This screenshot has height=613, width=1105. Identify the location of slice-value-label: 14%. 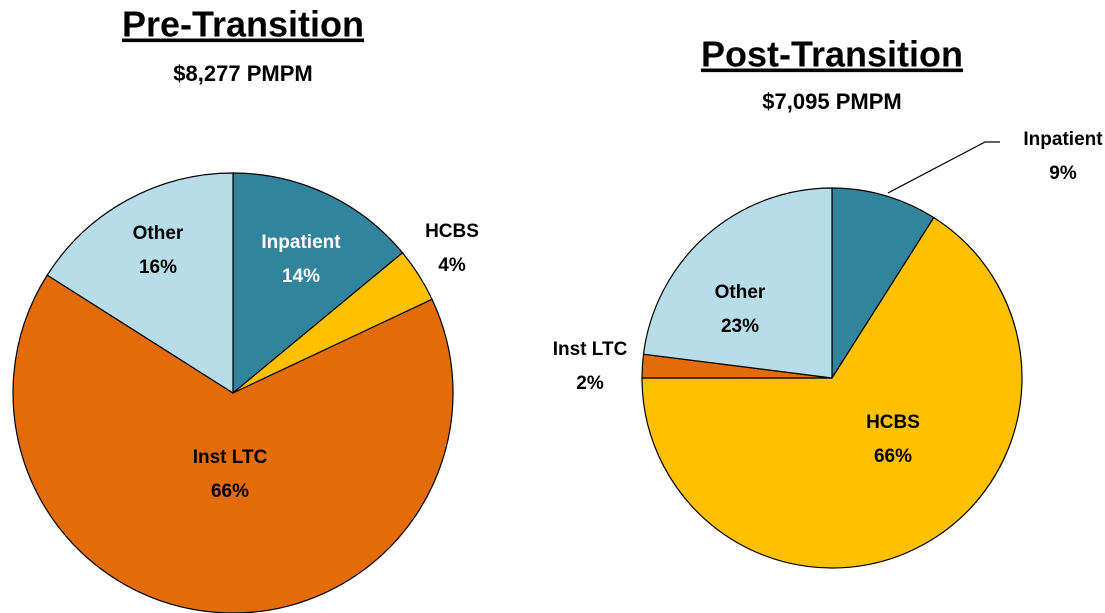
(301, 276).